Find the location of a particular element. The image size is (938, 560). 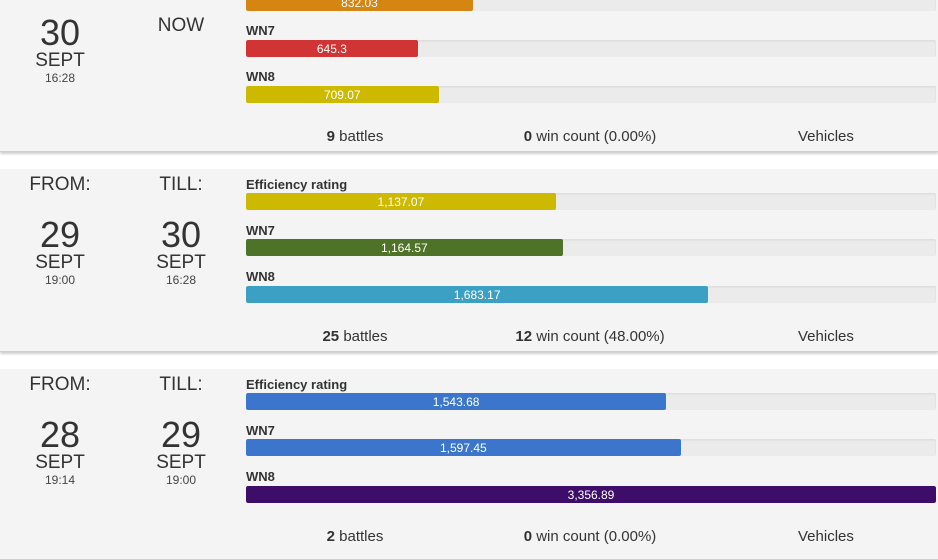

efficiency-bar: 832.03 is located at coordinates (591, 5).